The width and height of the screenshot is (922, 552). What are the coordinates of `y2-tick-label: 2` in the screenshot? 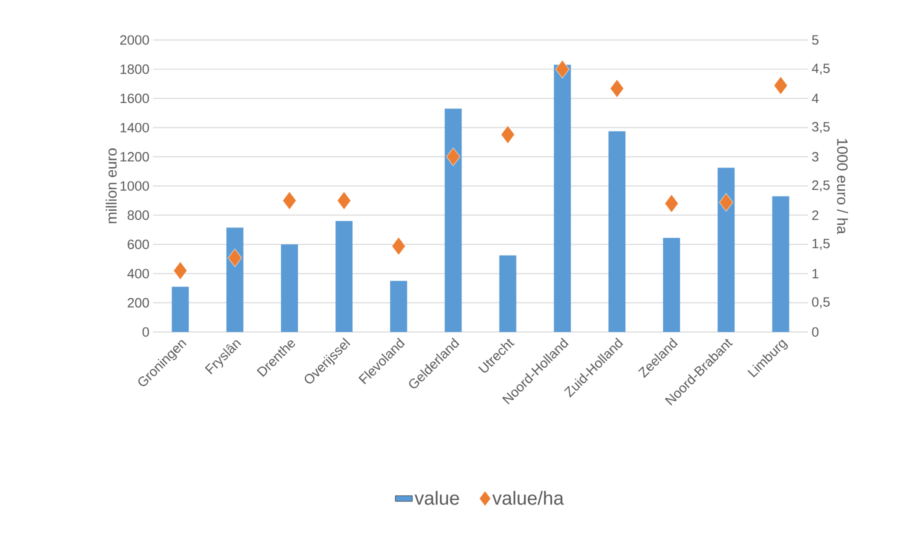 It's located at (815, 215).